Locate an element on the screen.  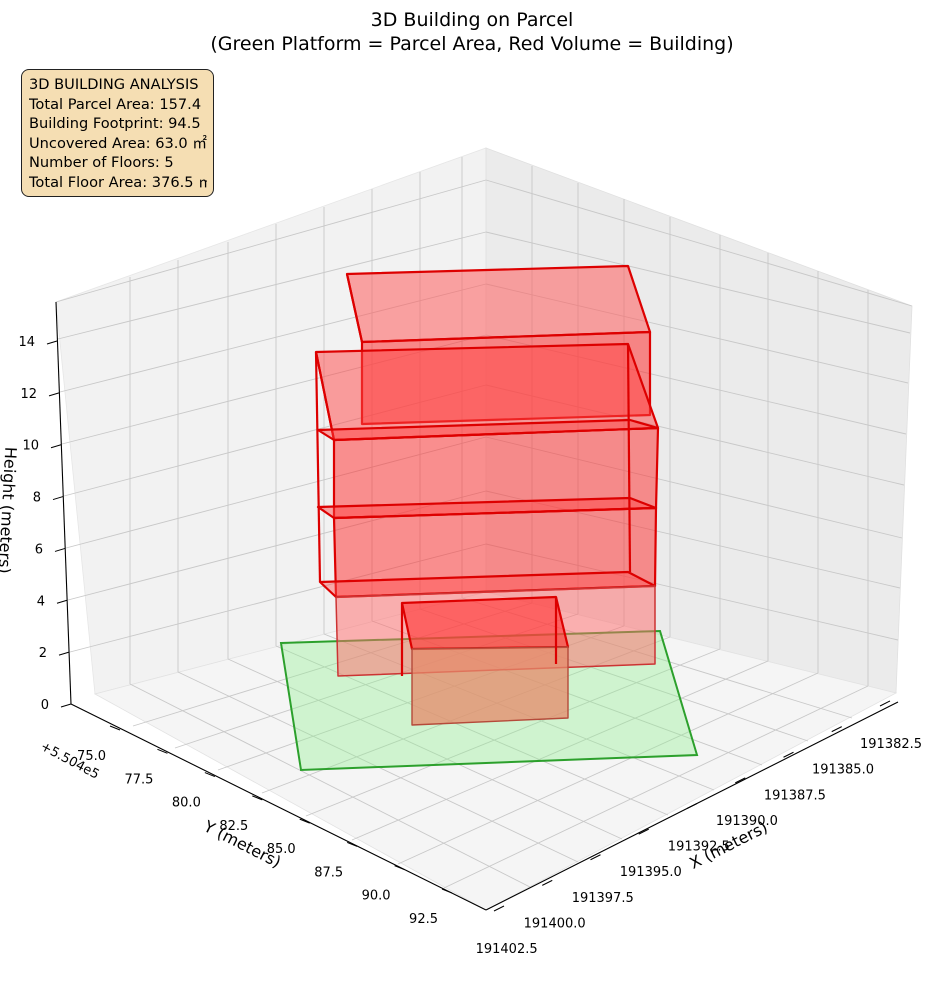
volume-small-top-face is located at coordinates (485, 623).